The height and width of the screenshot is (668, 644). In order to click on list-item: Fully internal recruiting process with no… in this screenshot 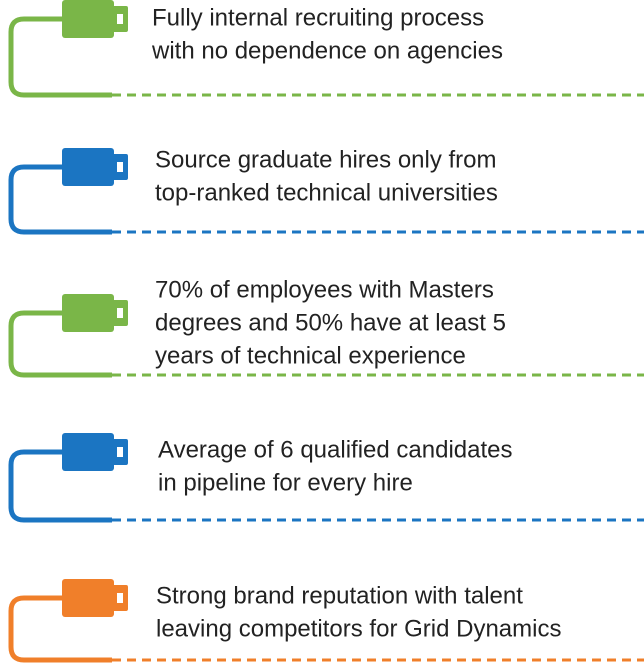, I will do `click(326, 49)`.